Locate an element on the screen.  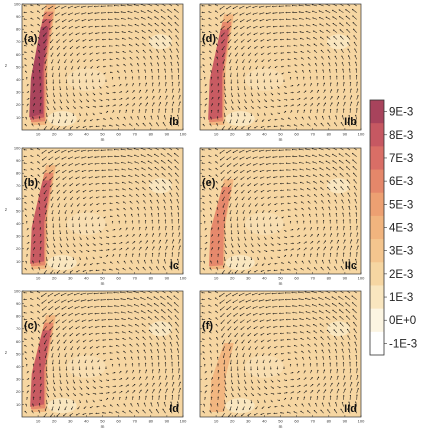
x-tick-label: 80 is located at coordinates (329, 134).